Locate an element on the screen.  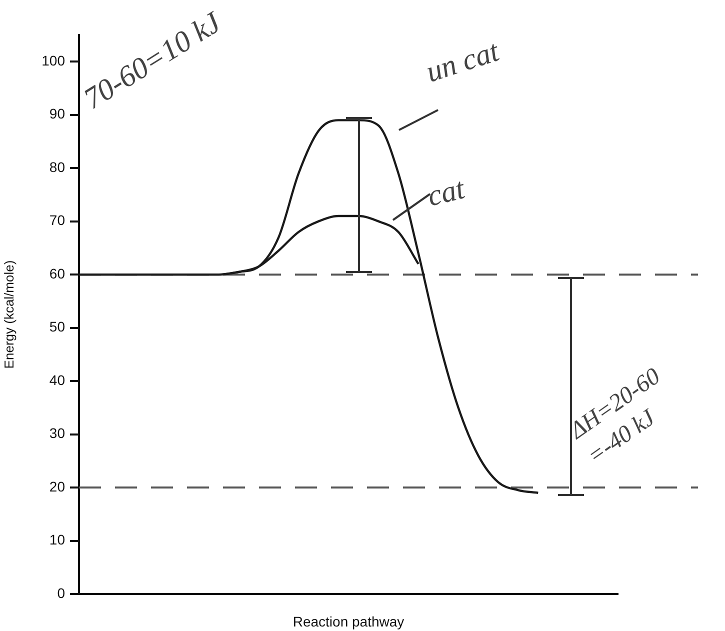
y-tick-label: 20 is located at coordinates (57, 486).